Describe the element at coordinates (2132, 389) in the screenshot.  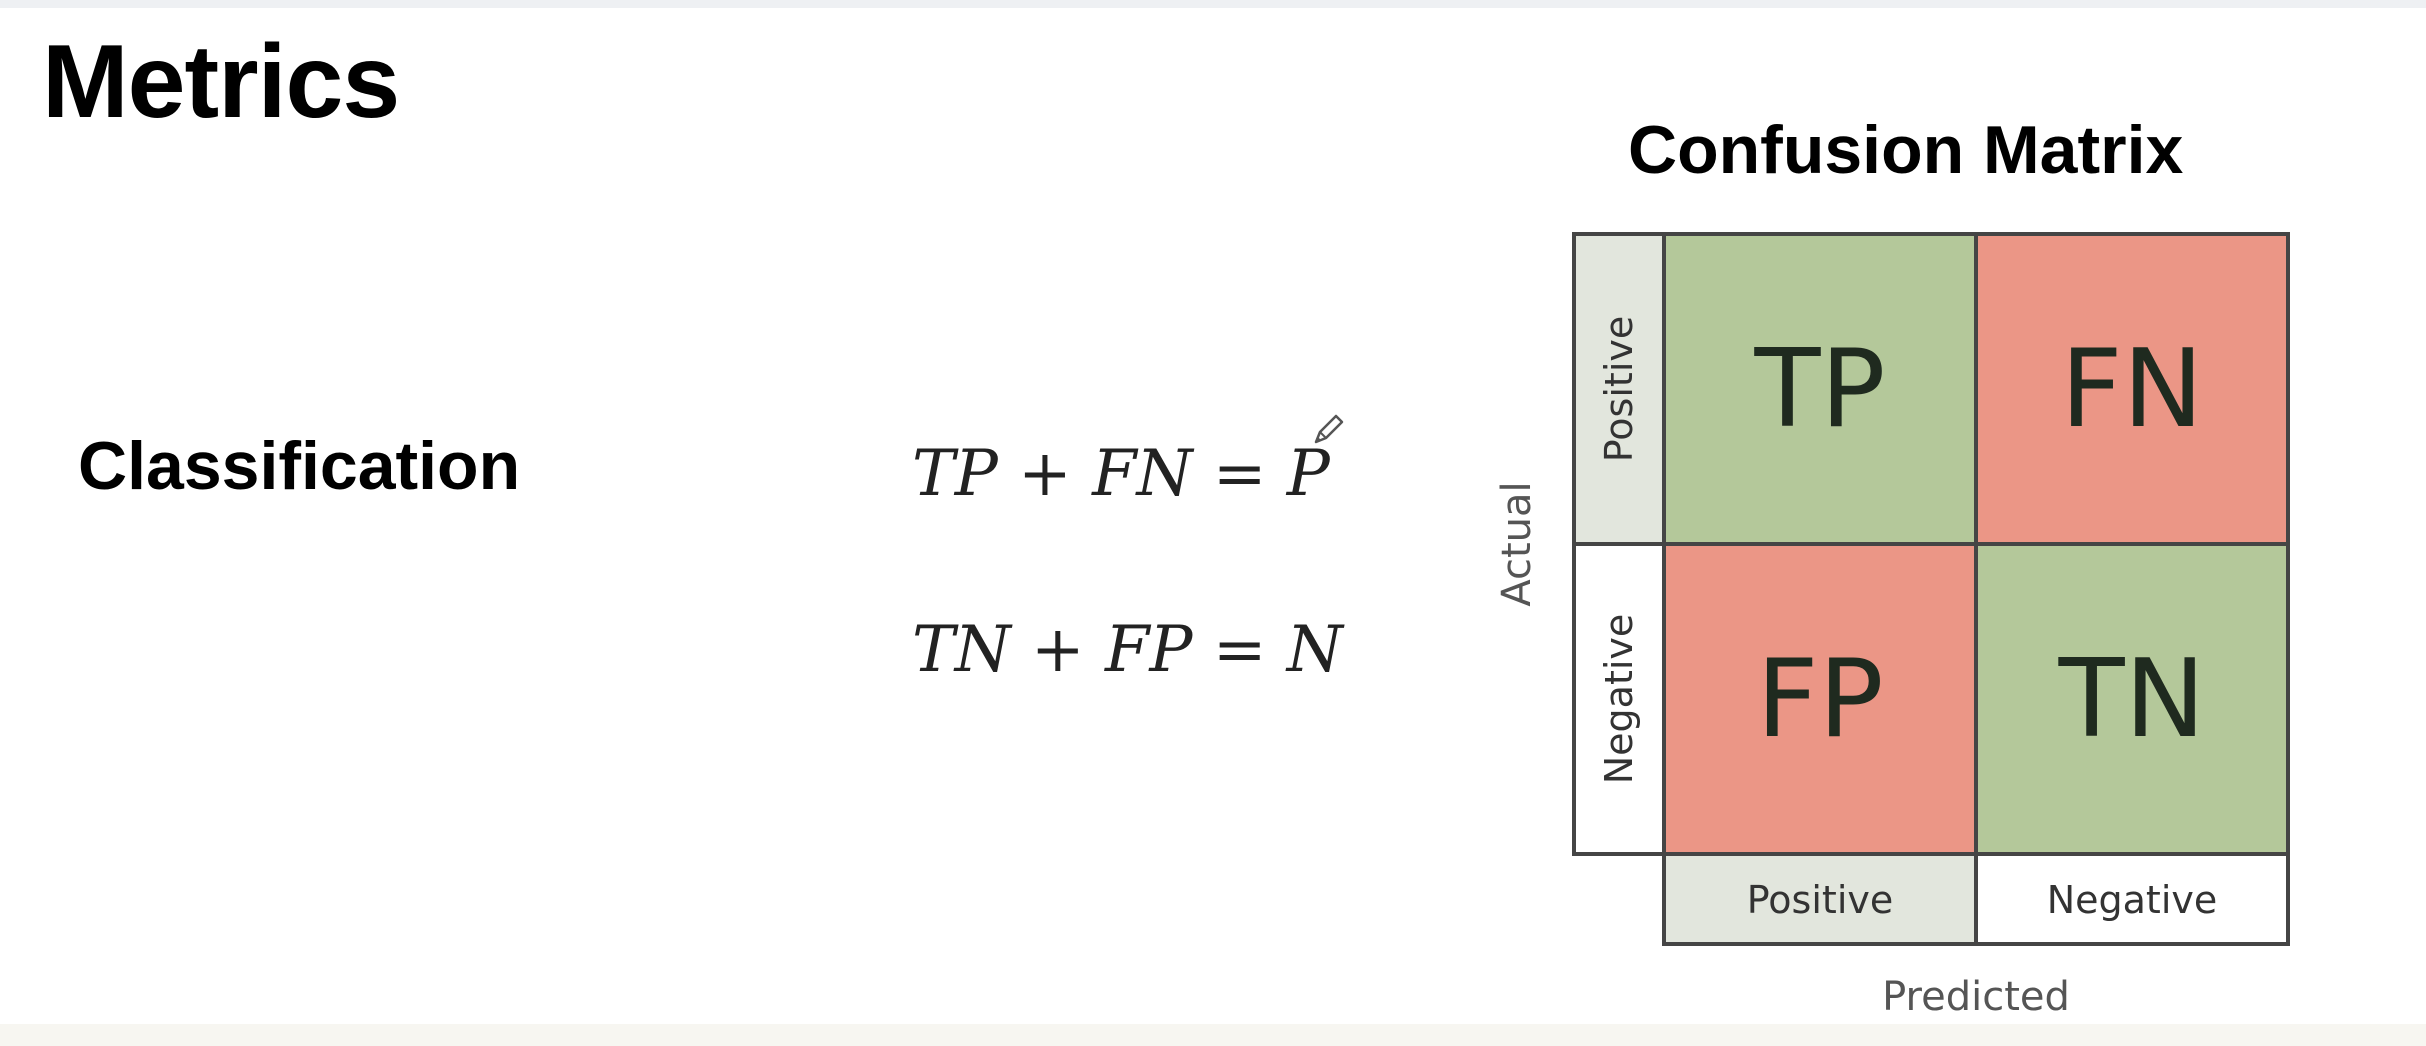
I see `cell-label-fn: FN` at that location.